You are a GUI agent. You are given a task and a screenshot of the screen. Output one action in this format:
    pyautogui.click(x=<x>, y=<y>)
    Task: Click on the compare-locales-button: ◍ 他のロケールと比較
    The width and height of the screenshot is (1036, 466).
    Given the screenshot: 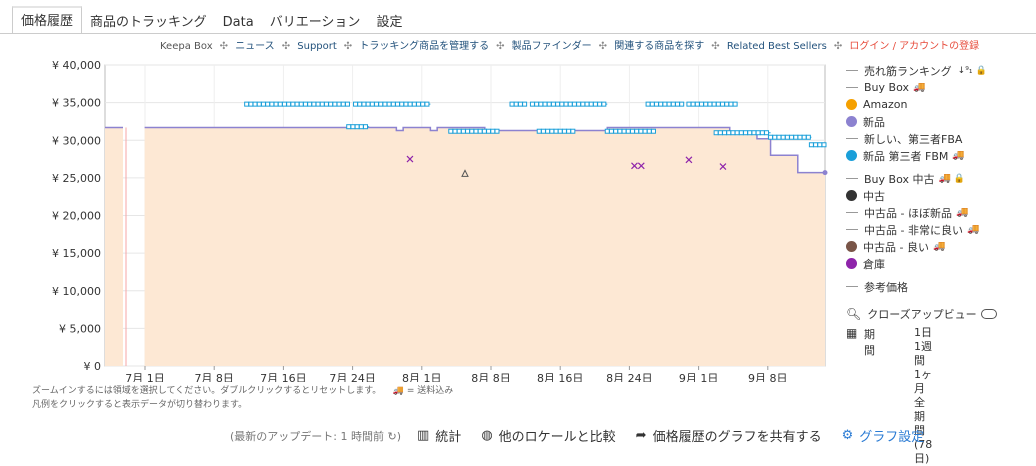 What is the action you would take?
    pyautogui.click(x=548, y=435)
    